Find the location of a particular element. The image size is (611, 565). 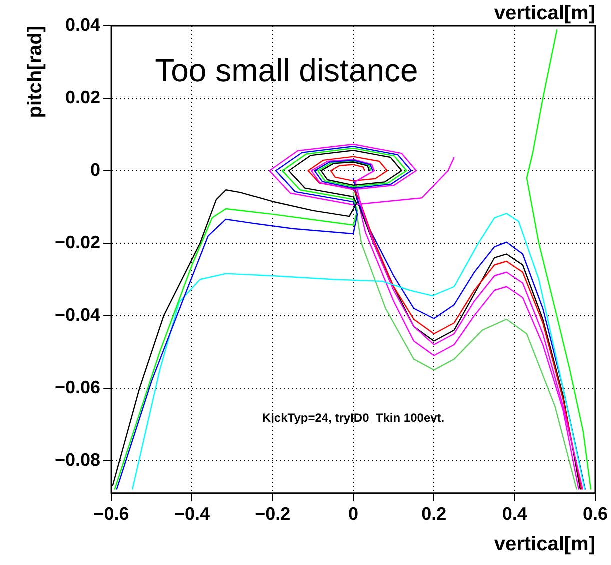

x-tick-label: −0.4 is located at coordinates (192, 514).